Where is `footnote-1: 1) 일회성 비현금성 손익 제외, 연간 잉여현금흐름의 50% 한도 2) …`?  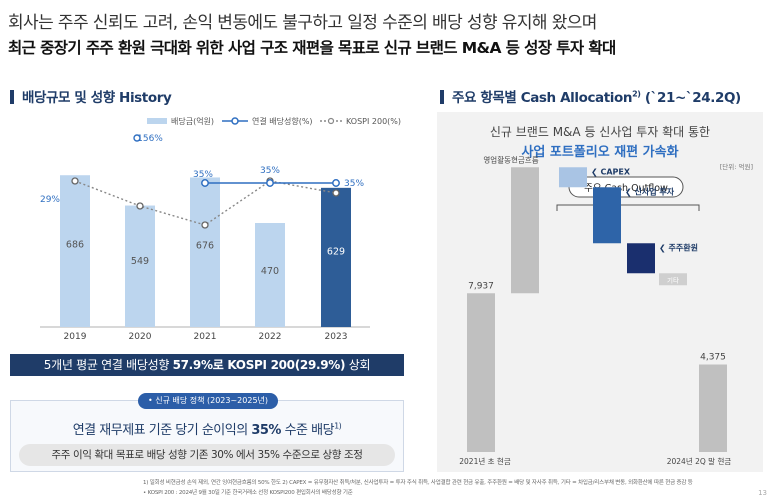
footnote-1: 1) 일회성 비현금성 손익 제외, 연간 잉여현금흐름의 50% 한도 2) … is located at coordinates (418, 483).